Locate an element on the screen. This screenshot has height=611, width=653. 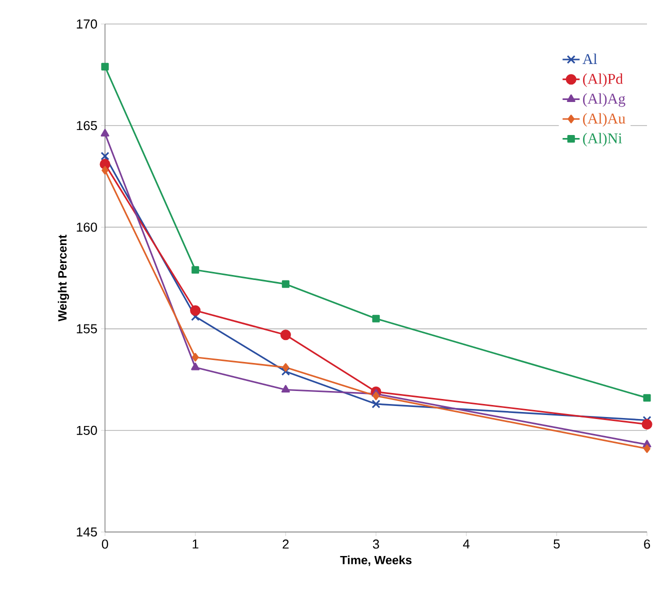
x-tick-label: 0 is located at coordinates (105, 544).